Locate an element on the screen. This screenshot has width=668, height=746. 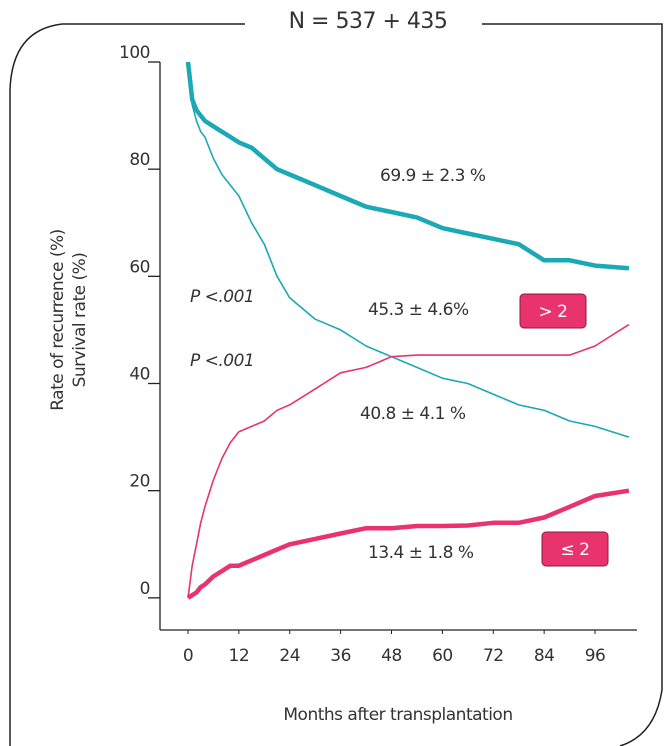
y-axis-label: Rate of recurrence (%) is located at coordinates (58, 320).